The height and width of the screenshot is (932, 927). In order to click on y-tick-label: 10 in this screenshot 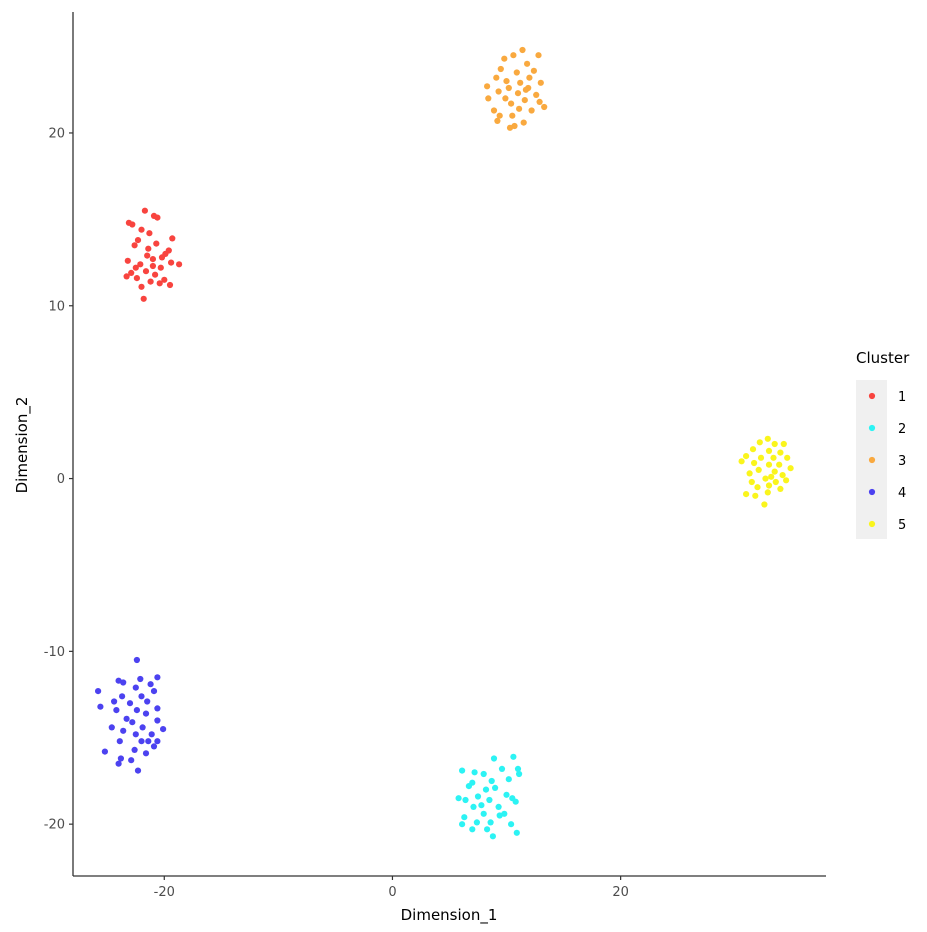, I will do `click(56, 306)`.